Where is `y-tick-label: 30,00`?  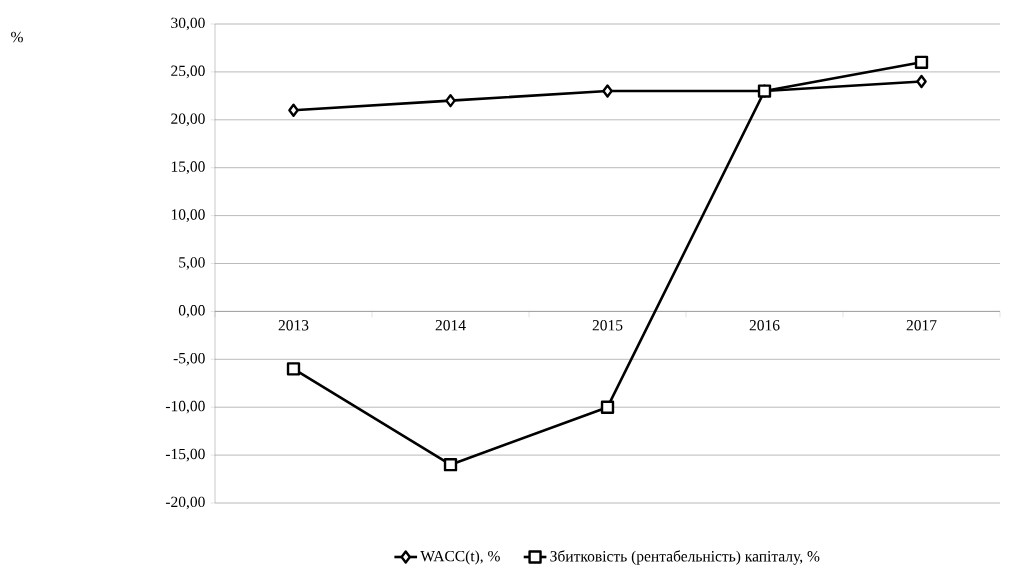
y-tick-label: 30,00 is located at coordinates (188, 24).